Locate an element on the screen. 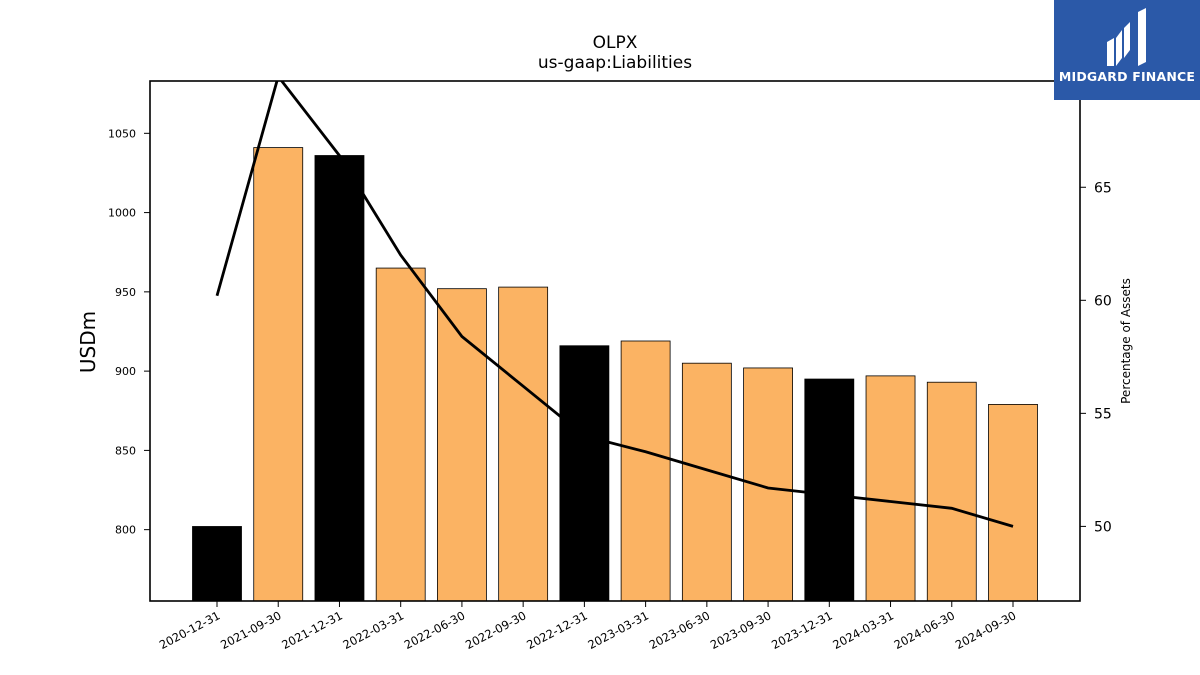 This screenshot has width=1200, height=675. x-tick-label: 2023-12-31 is located at coordinates (802, 630).